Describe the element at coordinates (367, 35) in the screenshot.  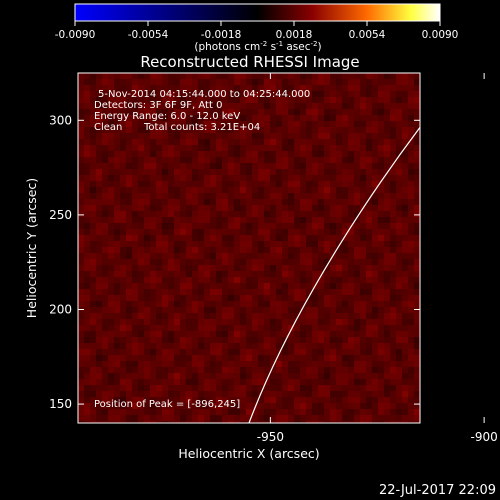
I see `colorbar-tick-label: 0.0054` at that location.